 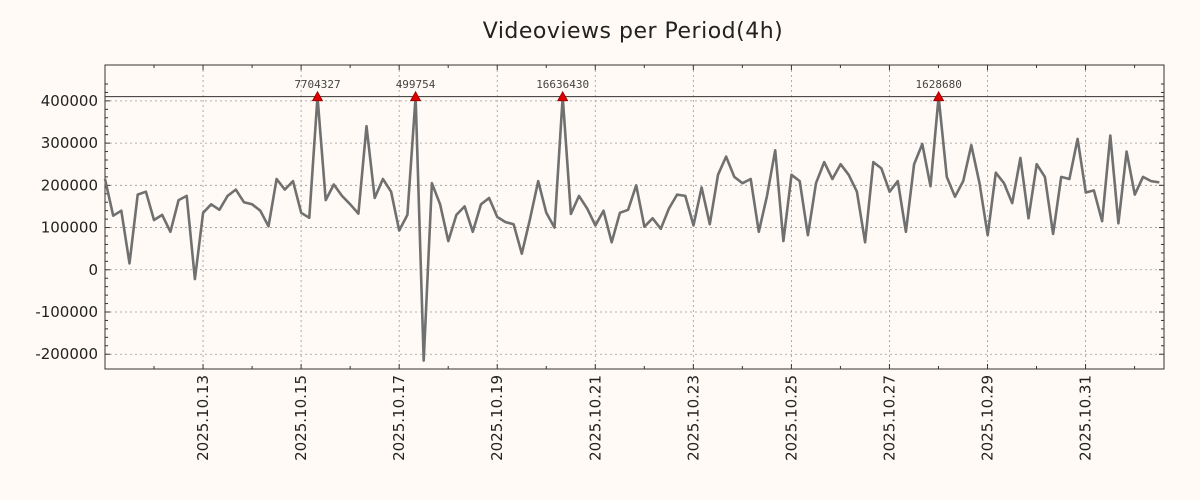 What do you see at coordinates (69, 185) in the screenshot?
I see `y-tick-label: 200000` at bounding box center [69, 185].